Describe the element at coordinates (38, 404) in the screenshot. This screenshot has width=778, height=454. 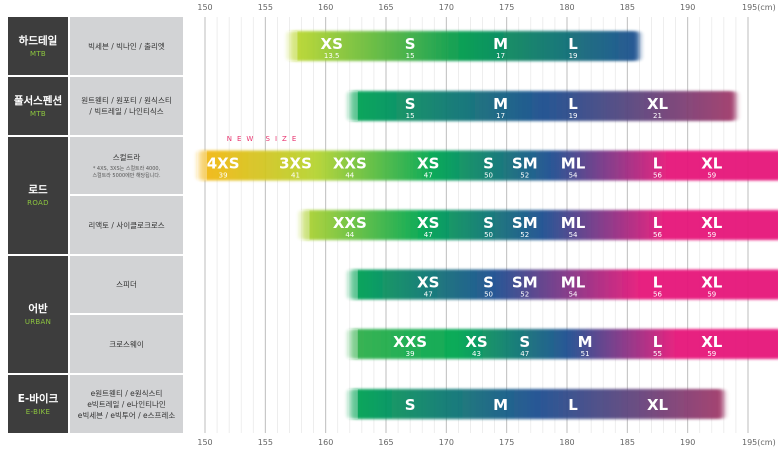
I see `category-block: E-바이크 E-BIKE` at that location.